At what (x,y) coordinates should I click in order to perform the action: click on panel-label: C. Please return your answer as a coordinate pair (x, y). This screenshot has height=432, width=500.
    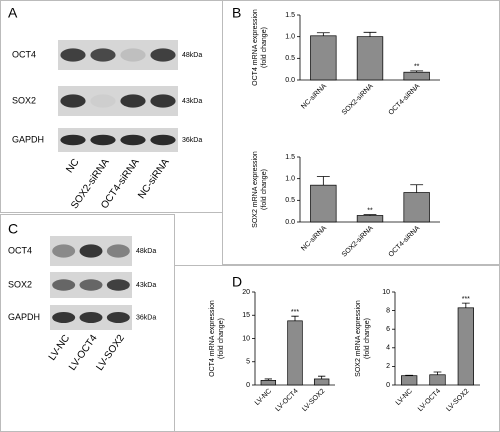
    Looking at the image, I should click on (13, 229).